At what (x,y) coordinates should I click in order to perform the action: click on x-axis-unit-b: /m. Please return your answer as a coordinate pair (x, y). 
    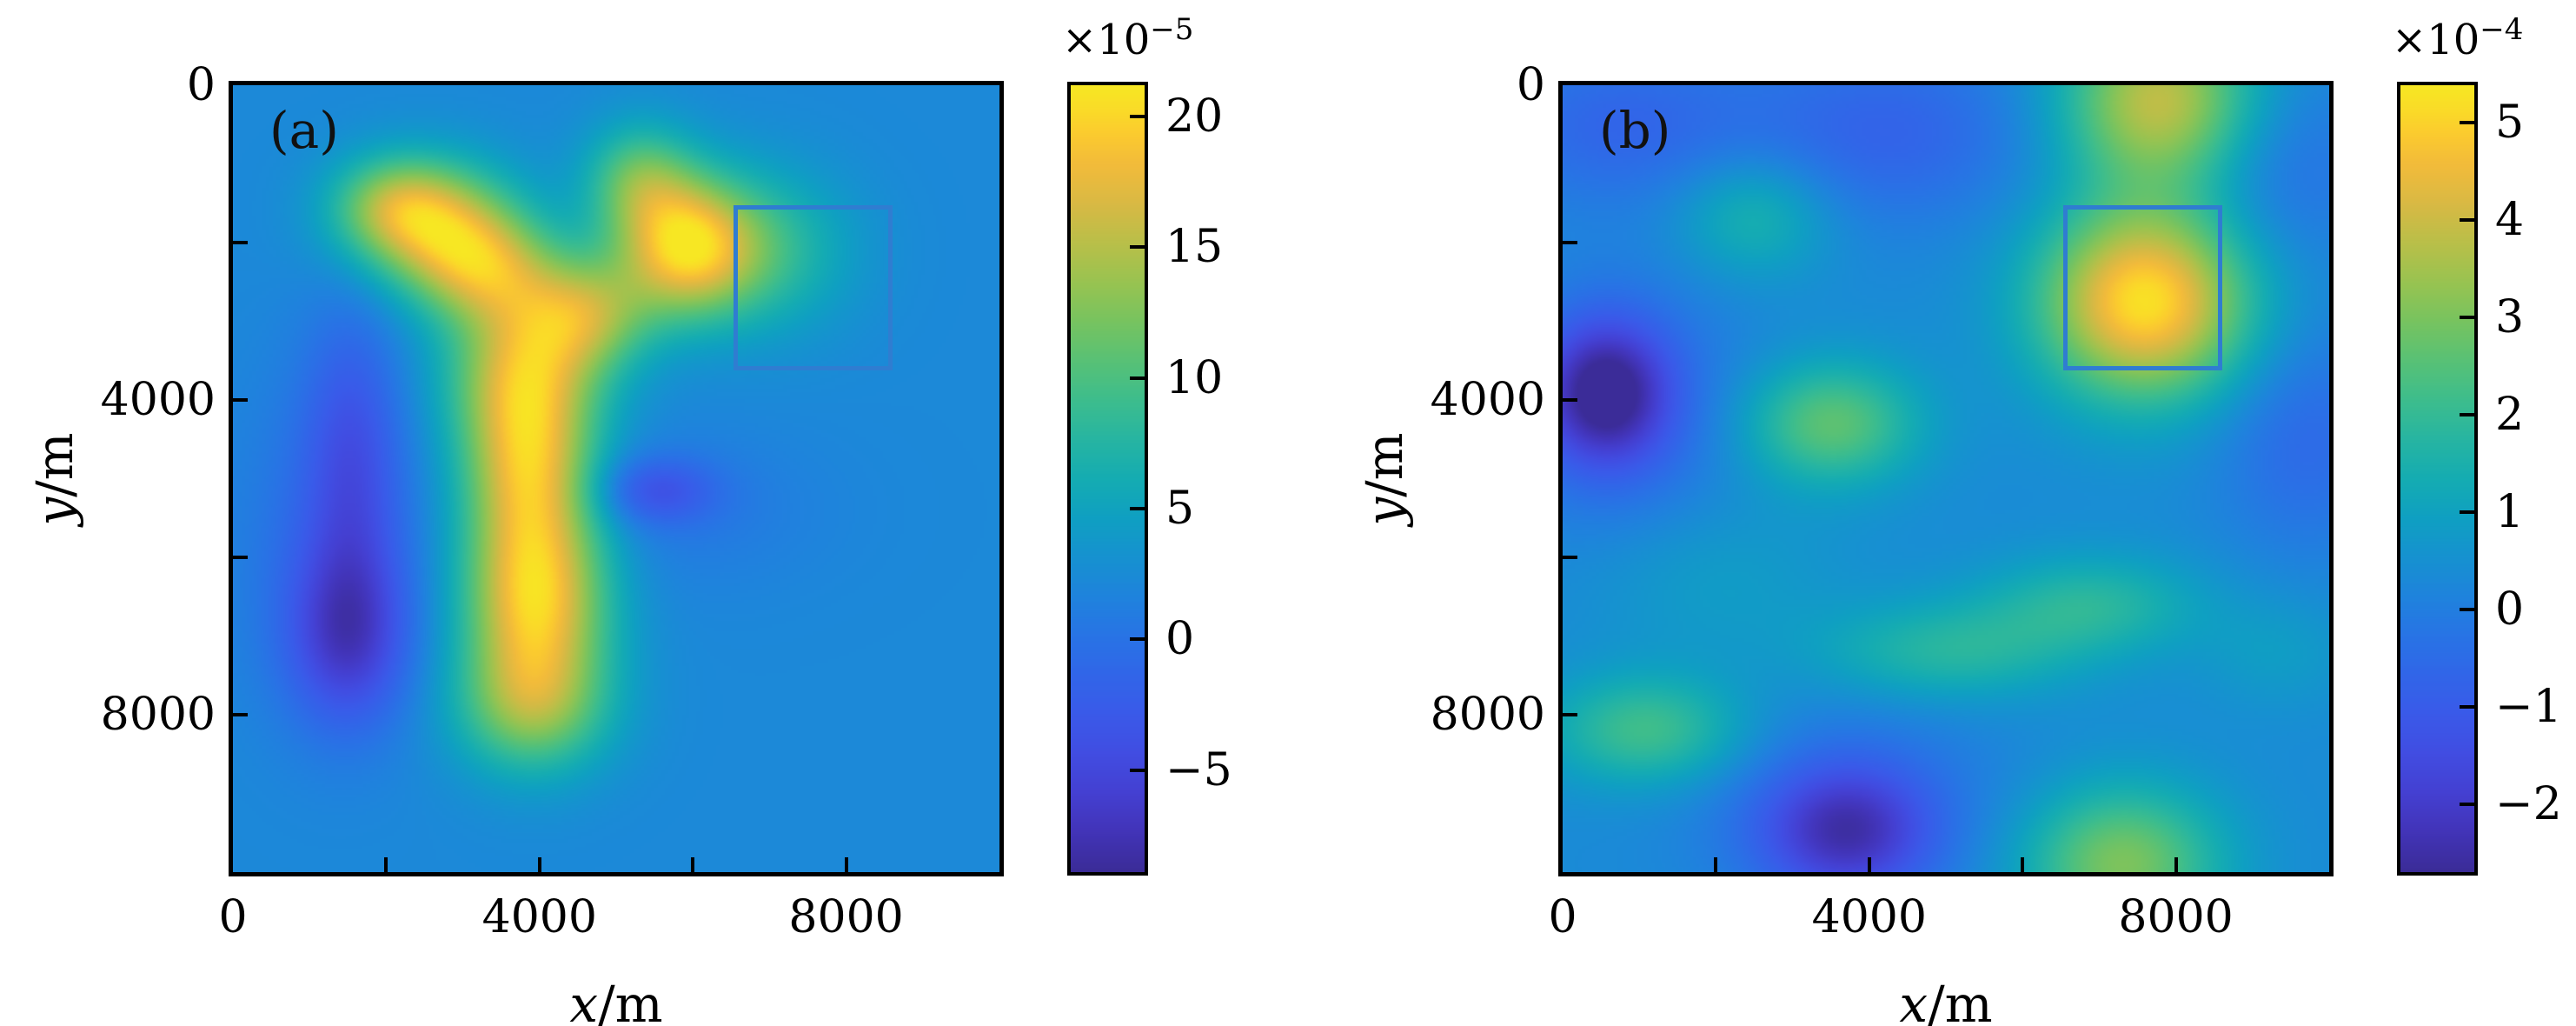
    Looking at the image, I should click on (1960, 1000).